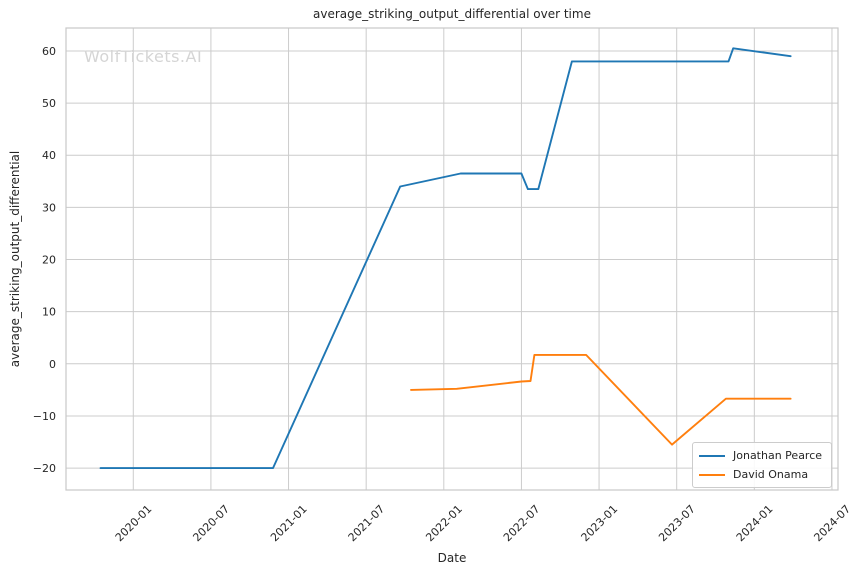 The image size is (866, 575). Describe the element at coordinates (49, 260) in the screenshot. I see `y-tick-label: 20` at that location.